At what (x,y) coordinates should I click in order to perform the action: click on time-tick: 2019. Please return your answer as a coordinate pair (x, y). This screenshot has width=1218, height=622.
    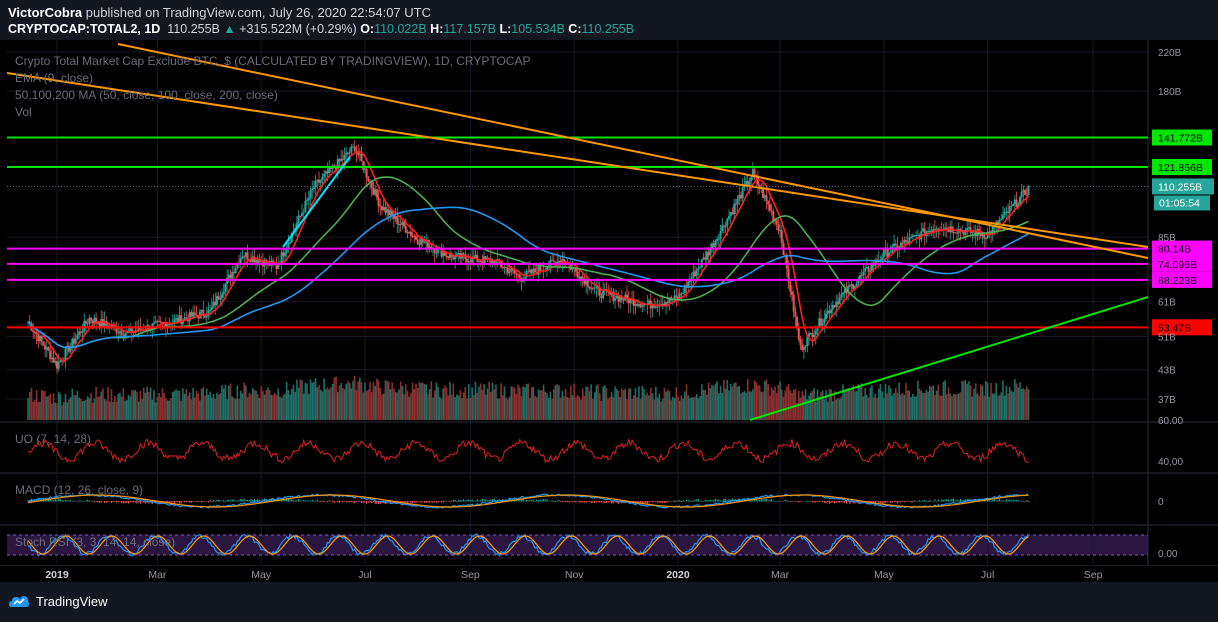
    Looking at the image, I should click on (57, 575).